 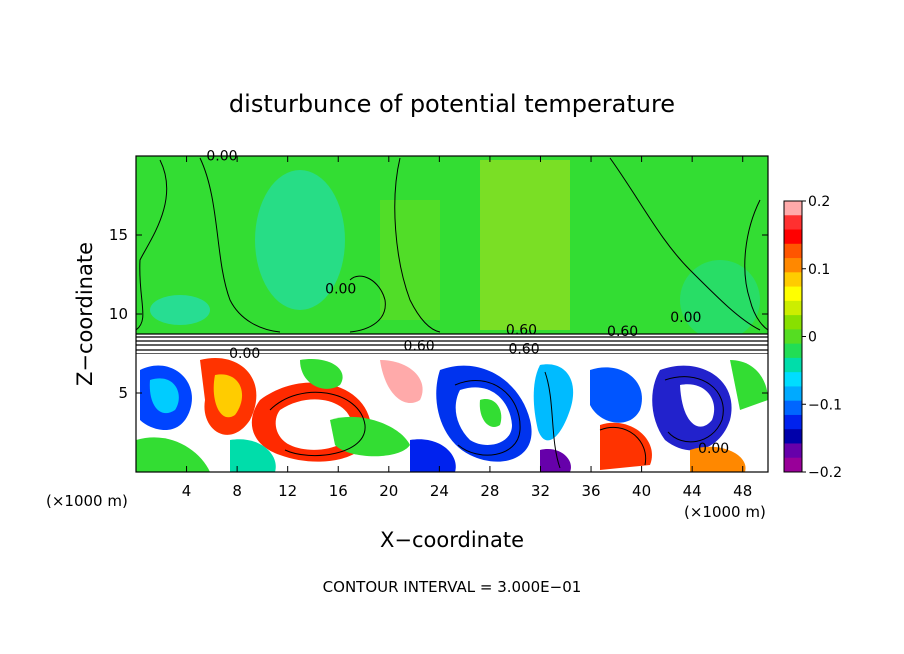 I want to click on y-axis-label: Z−coordinate, so click(x=85, y=314).